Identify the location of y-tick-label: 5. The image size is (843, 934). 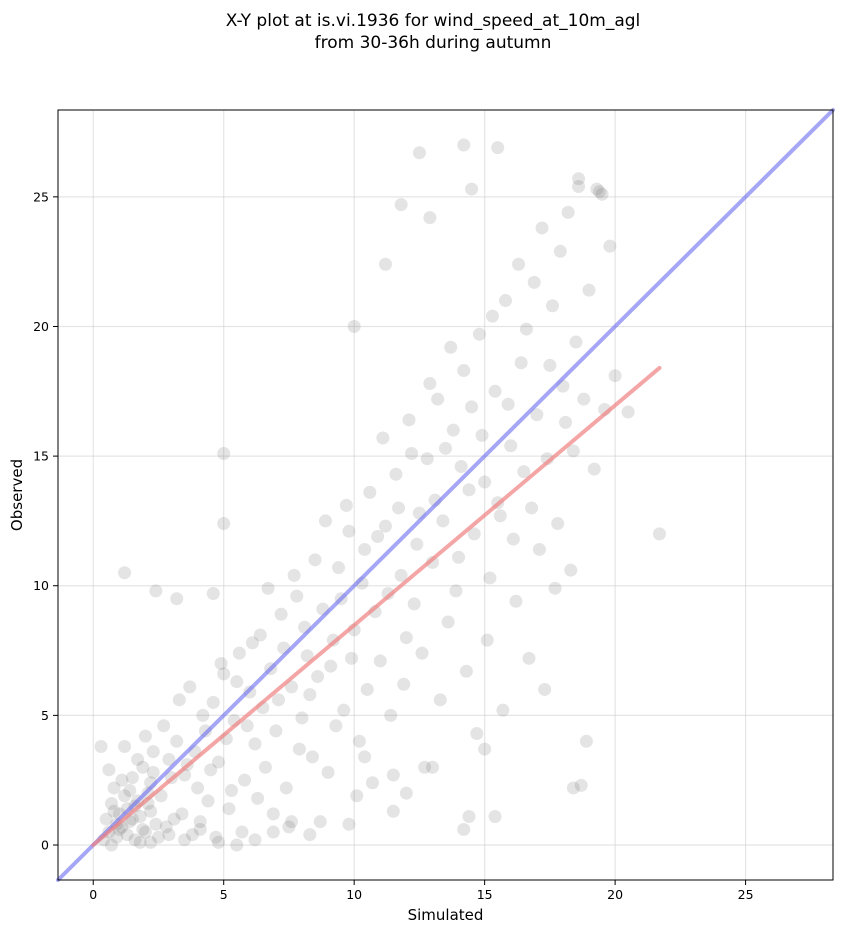
(45, 715).